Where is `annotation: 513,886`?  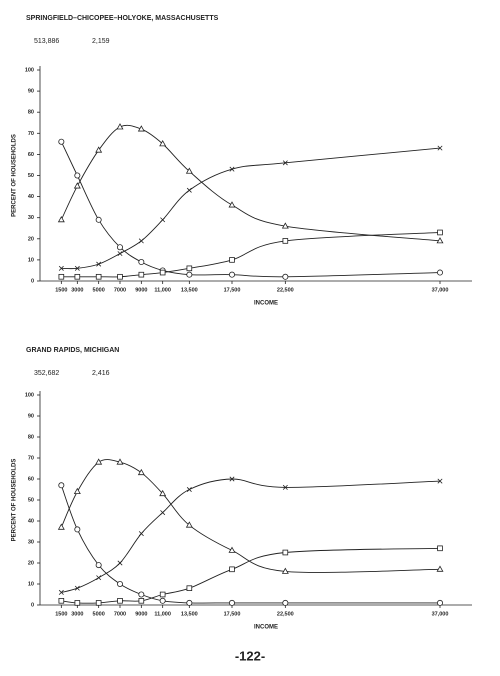
annotation: 513,886 is located at coordinates (46, 41).